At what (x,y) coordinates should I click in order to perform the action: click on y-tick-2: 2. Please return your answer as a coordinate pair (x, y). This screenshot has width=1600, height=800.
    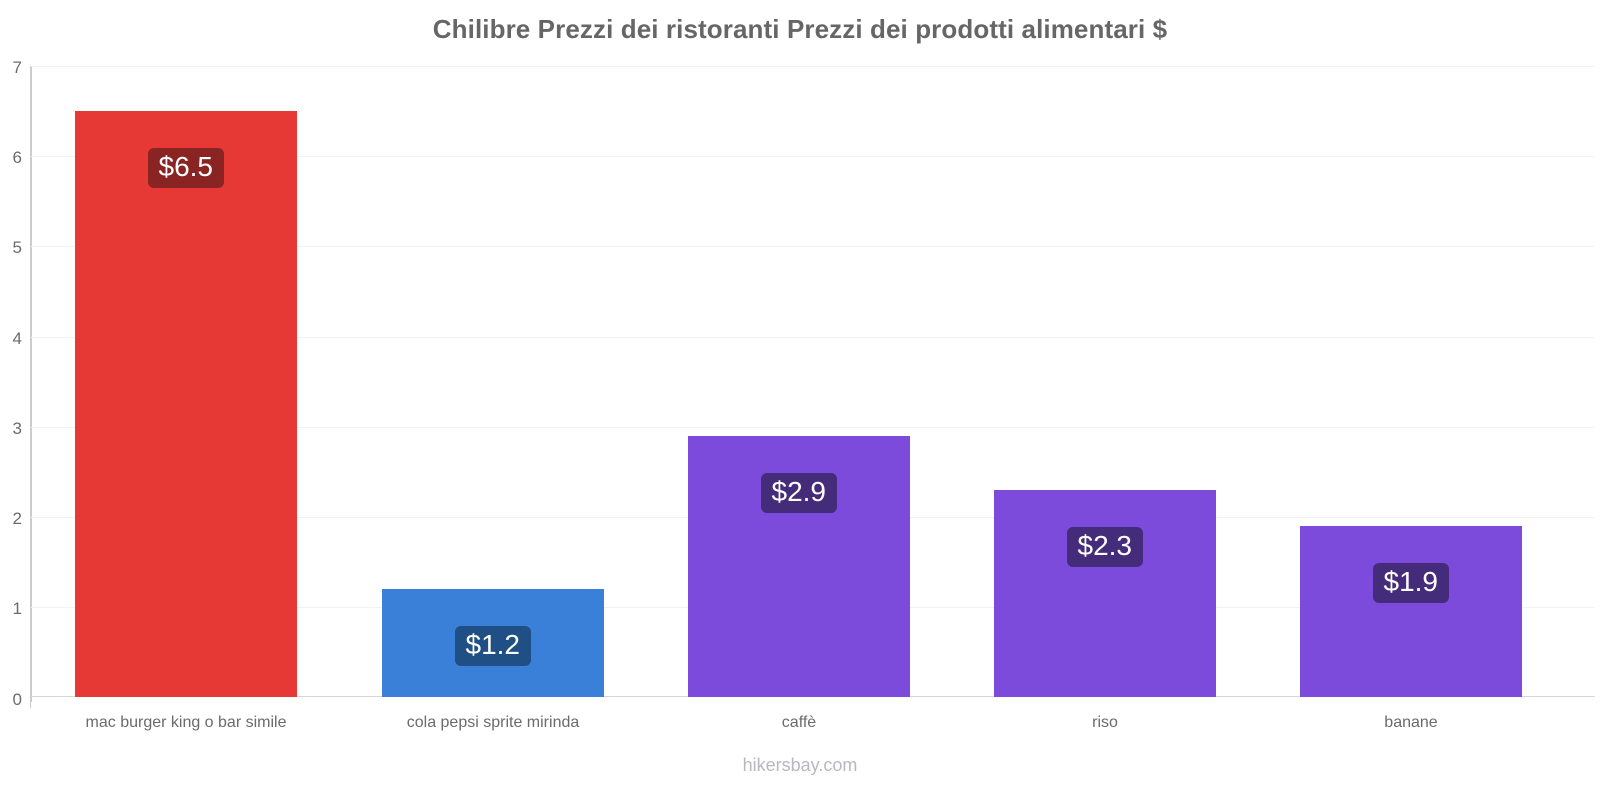
    Looking at the image, I should click on (17, 518).